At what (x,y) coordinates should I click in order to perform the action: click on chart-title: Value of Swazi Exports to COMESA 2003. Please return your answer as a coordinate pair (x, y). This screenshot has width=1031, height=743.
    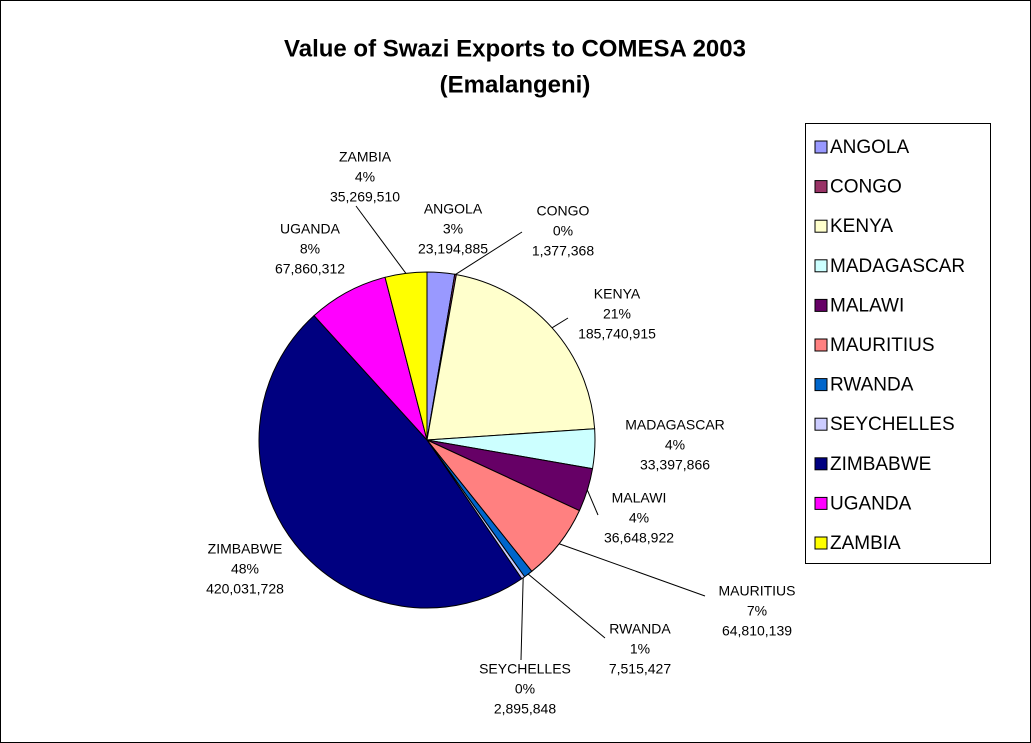
    Looking at the image, I should click on (515, 48).